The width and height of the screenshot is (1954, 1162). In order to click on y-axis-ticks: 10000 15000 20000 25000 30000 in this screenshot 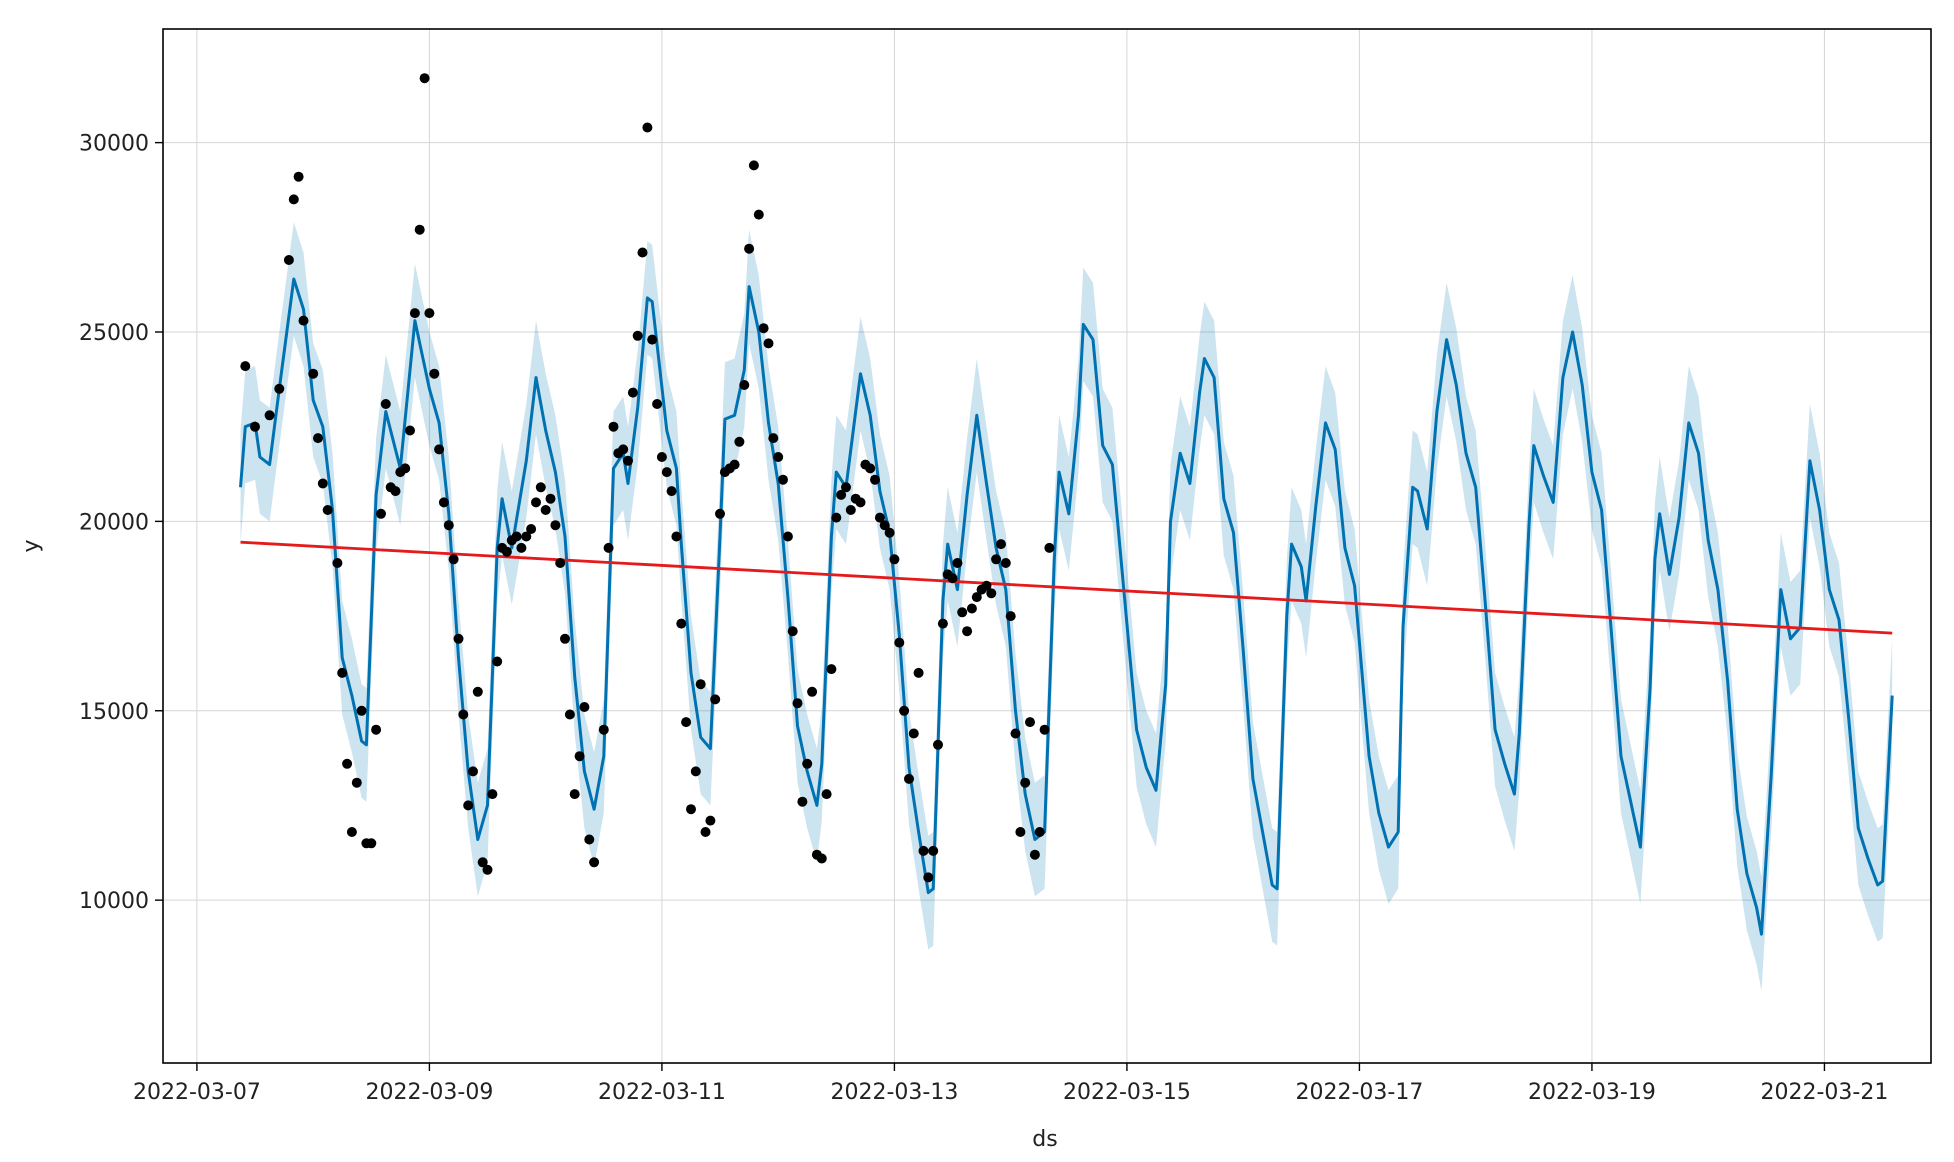, I will do `click(121, 523)`.